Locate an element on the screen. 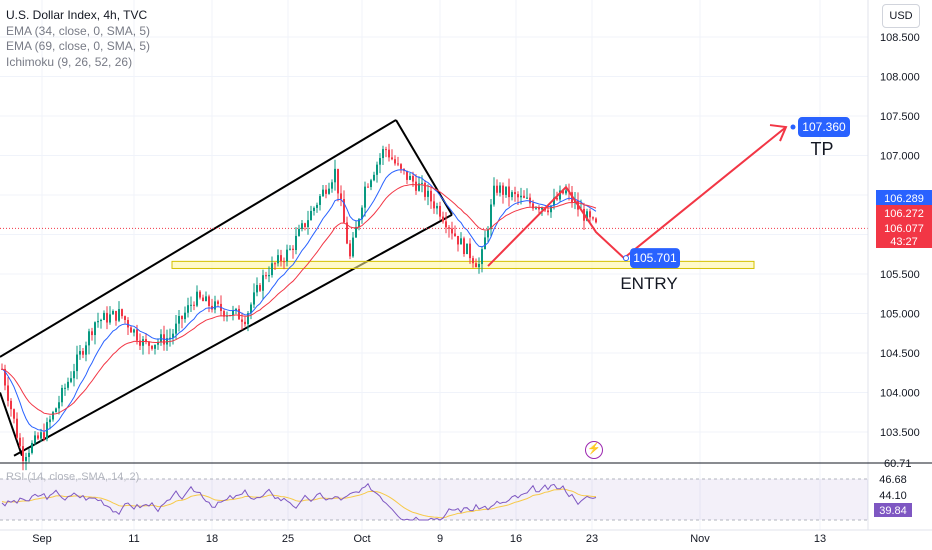 This screenshot has width=932, height=550. time-tick-label: 25 is located at coordinates (288, 539).